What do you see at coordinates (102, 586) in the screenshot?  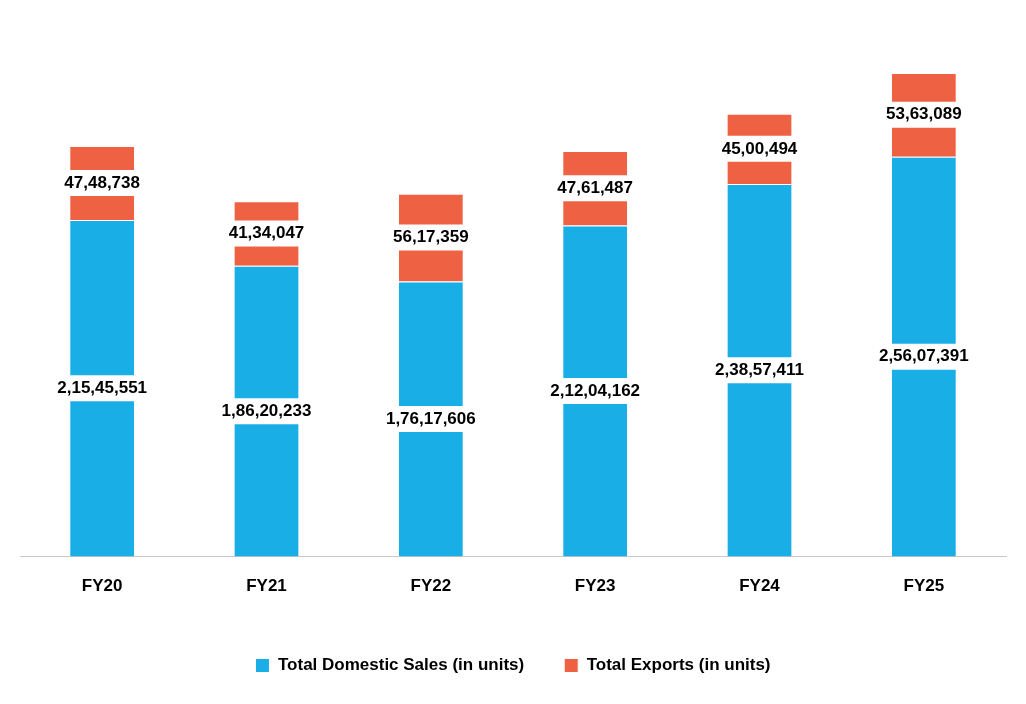 I see `x-tick-label: FY20` at bounding box center [102, 586].